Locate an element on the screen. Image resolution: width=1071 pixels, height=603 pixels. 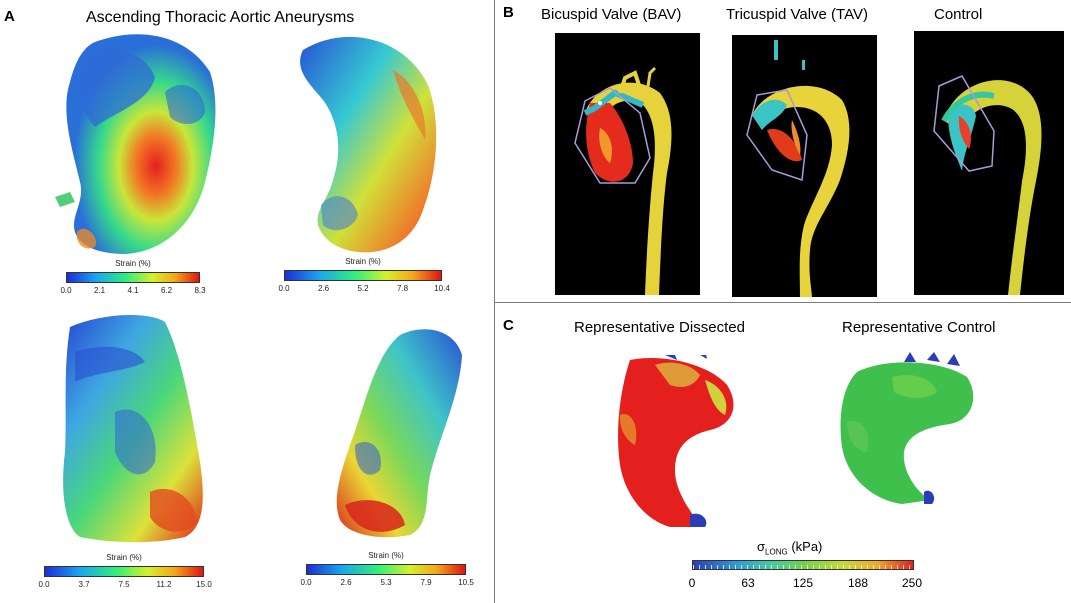
mri-tav-image is located at coordinates (804, 166).